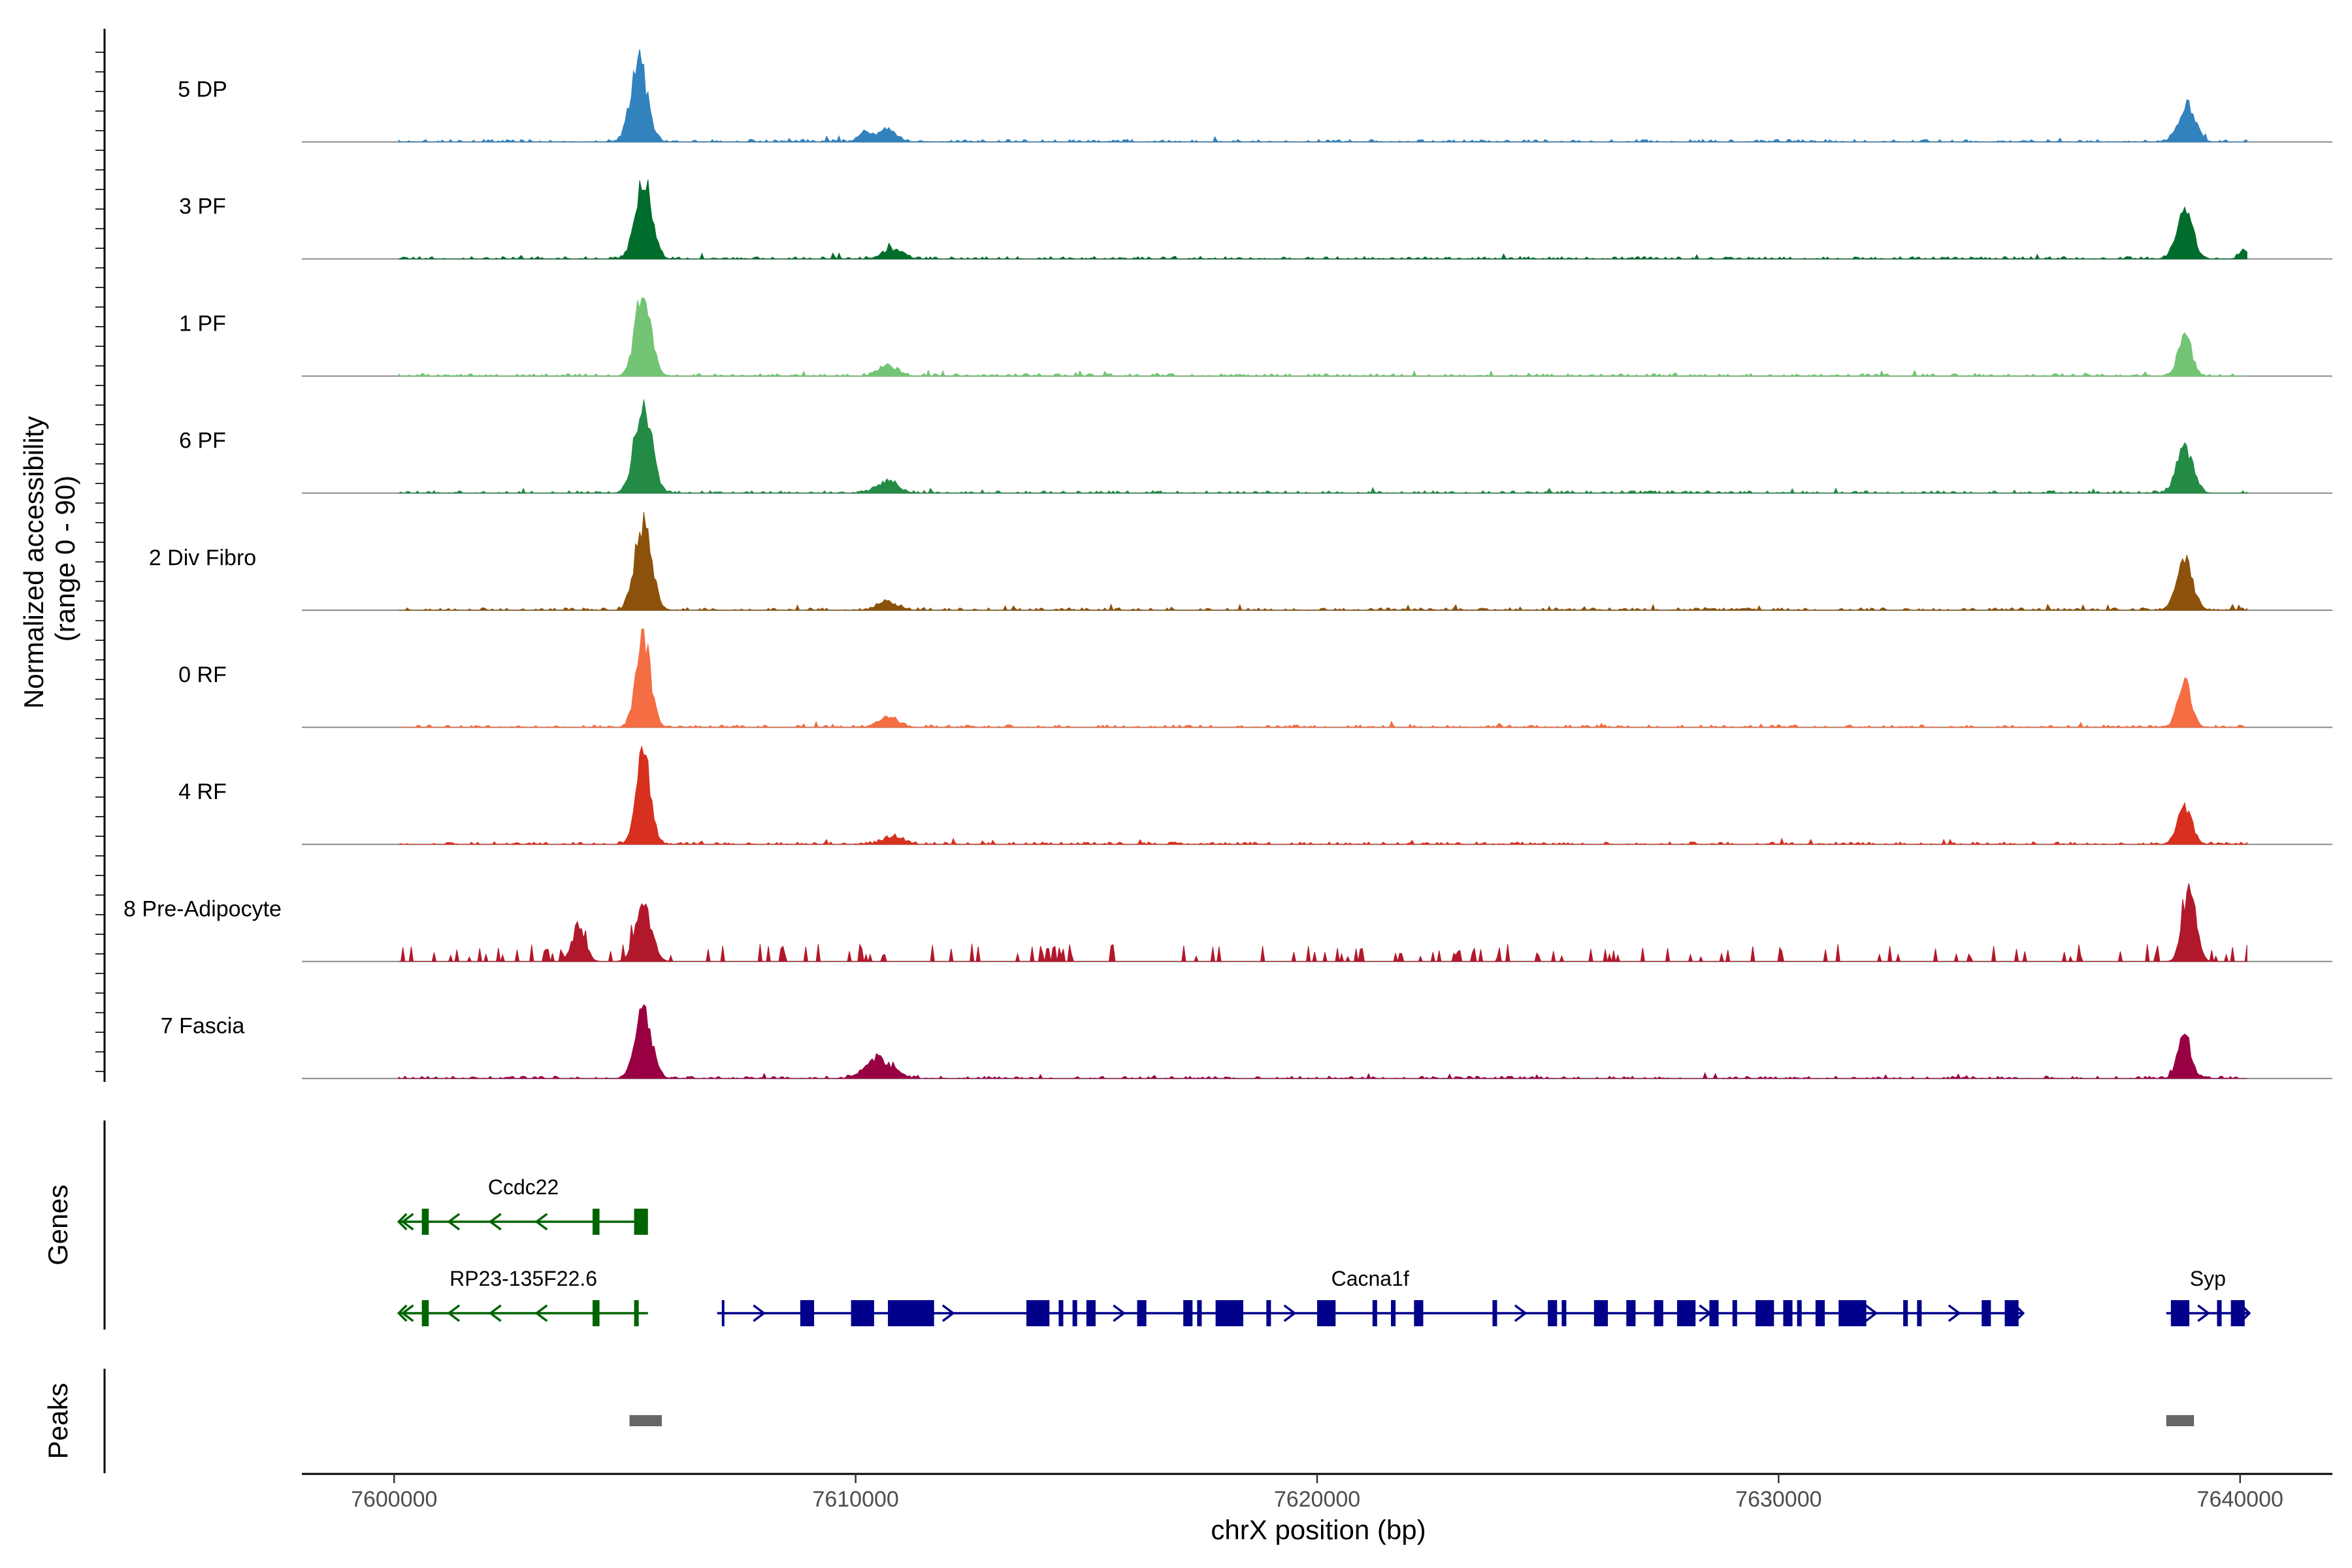 The image size is (2352, 1568). What do you see at coordinates (394, 1499) in the screenshot?
I see `x-tick-label: 7600000` at bounding box center [394, 1499].